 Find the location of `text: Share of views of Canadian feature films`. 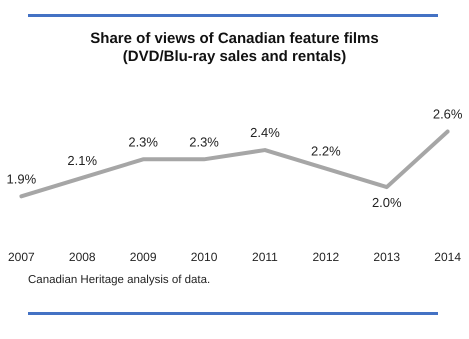

text: Share of views of Canadian feature films is located at coordinates (234, 39).